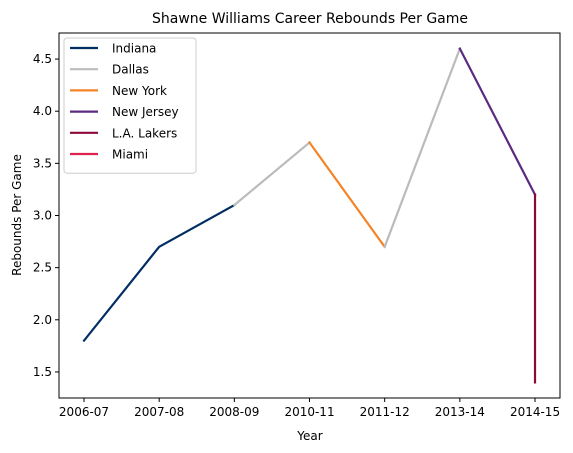  Describe the element at coordinates (310, 19) in the screenshot. I see `chart-title: Shawne Williams Career Rebounds Per Game` at that location.